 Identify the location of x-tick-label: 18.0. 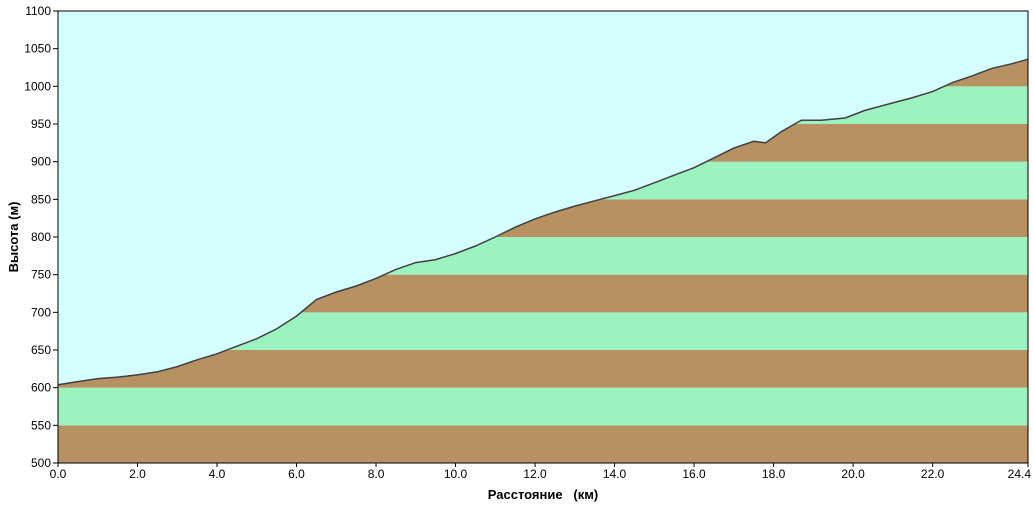
(774, 474).